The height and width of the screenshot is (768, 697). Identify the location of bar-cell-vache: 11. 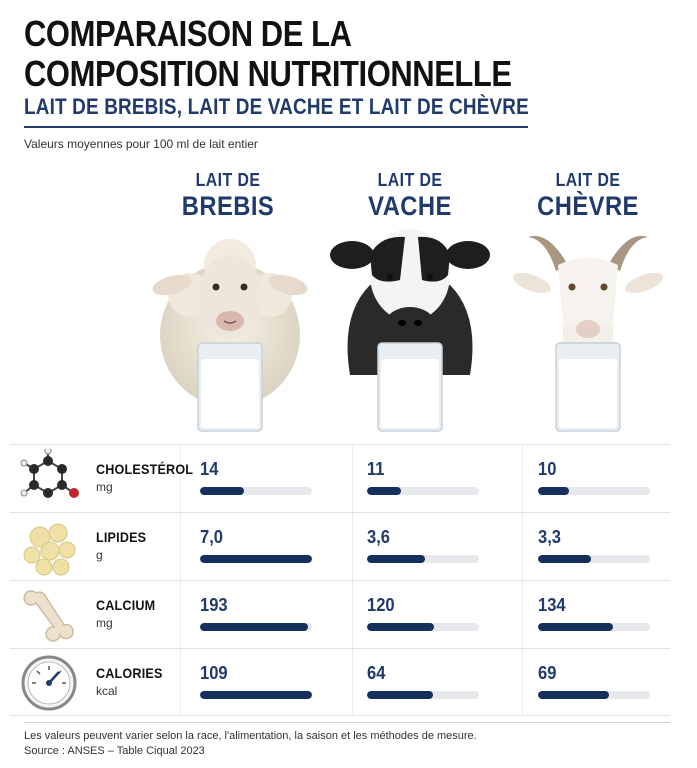
(424, 477).